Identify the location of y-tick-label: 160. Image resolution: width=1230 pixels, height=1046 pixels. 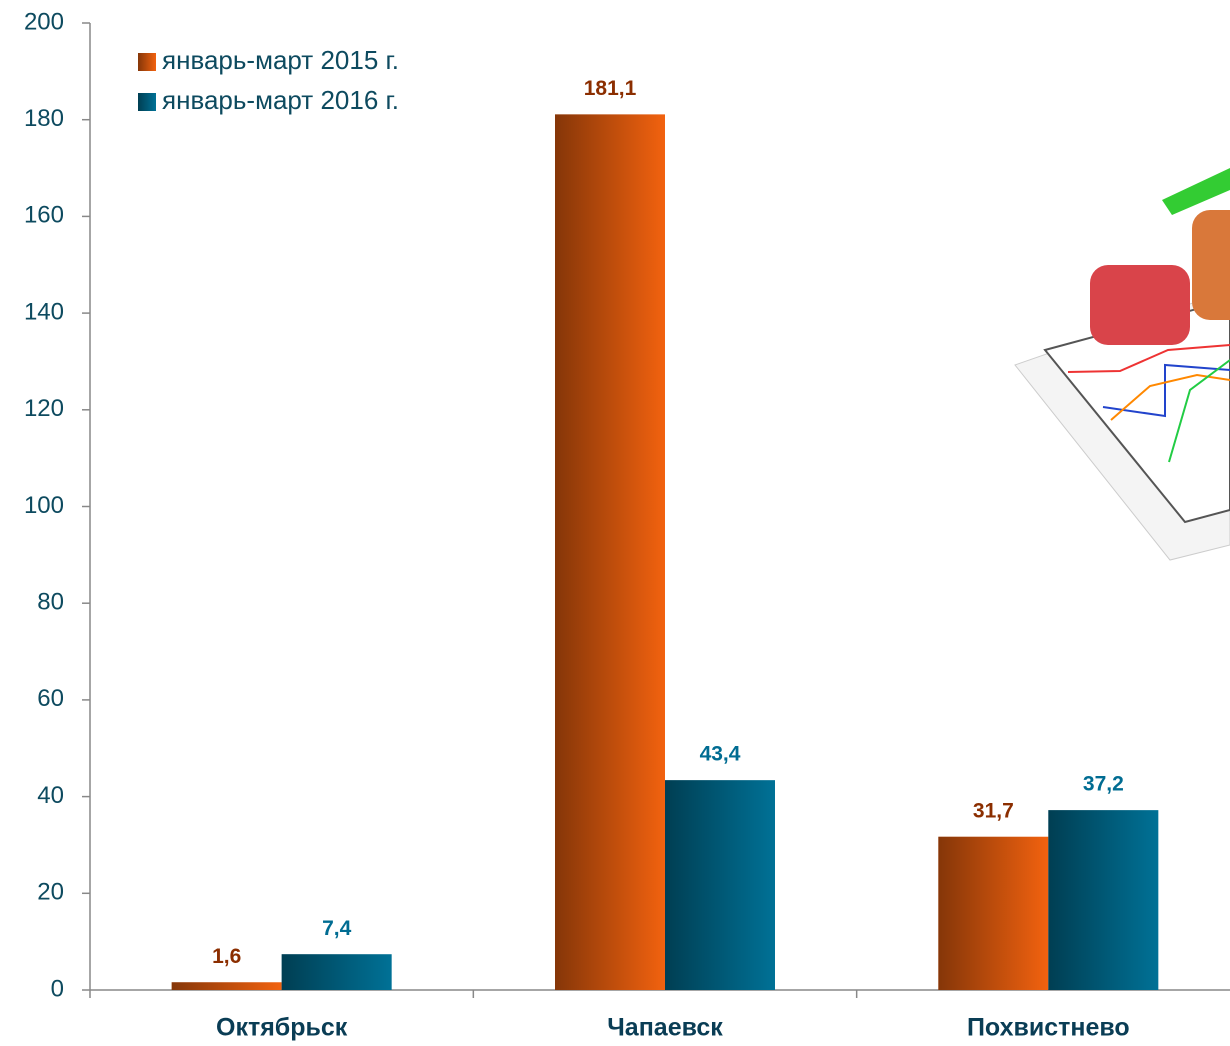
(44, 215).